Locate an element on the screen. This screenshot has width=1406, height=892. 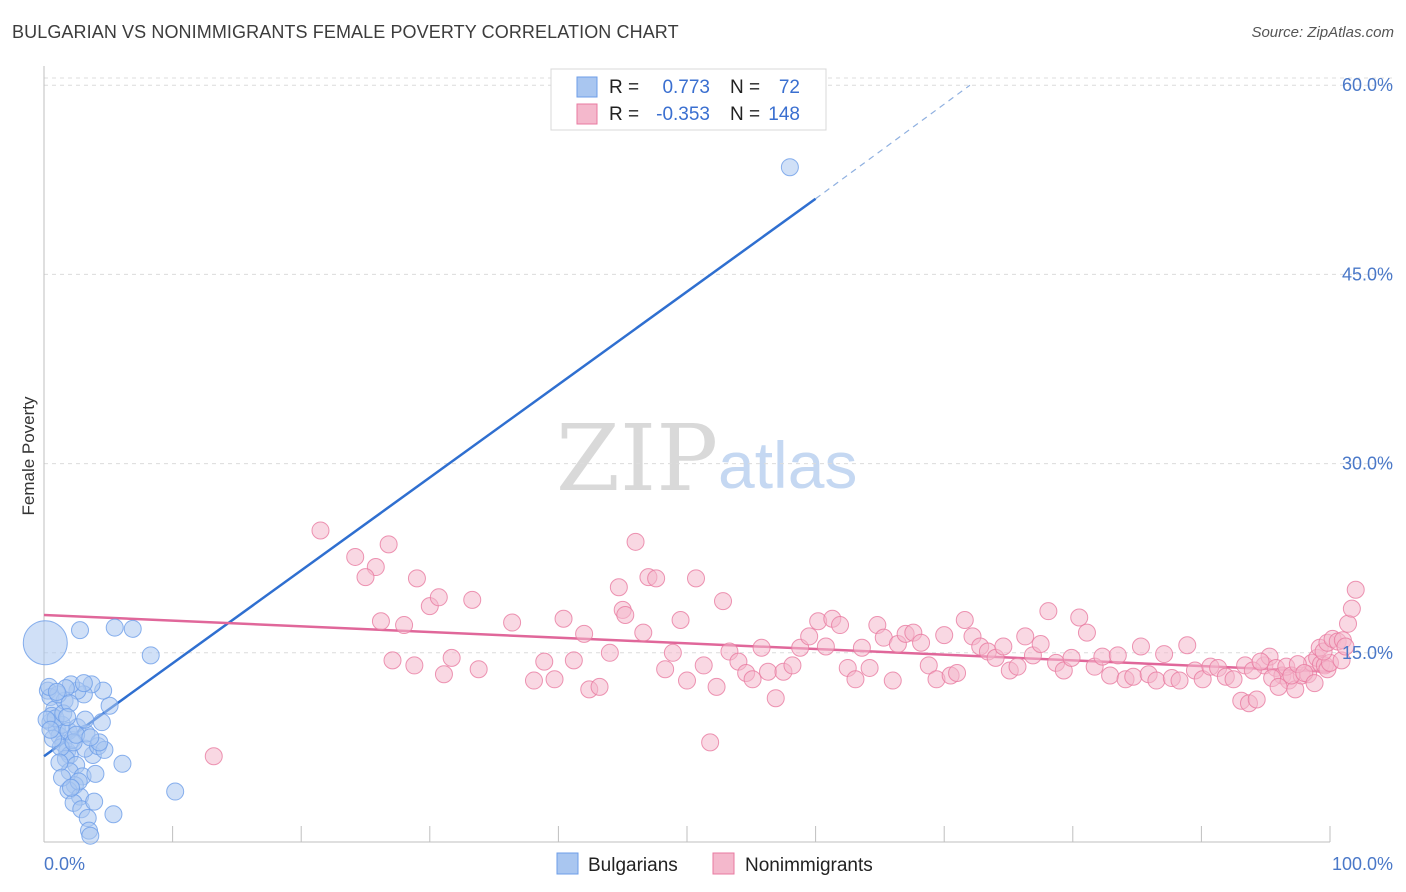
y-tick-labels: 15.0% 30.0% 45.0% 60.0% is located at coordinates (1367, 369).